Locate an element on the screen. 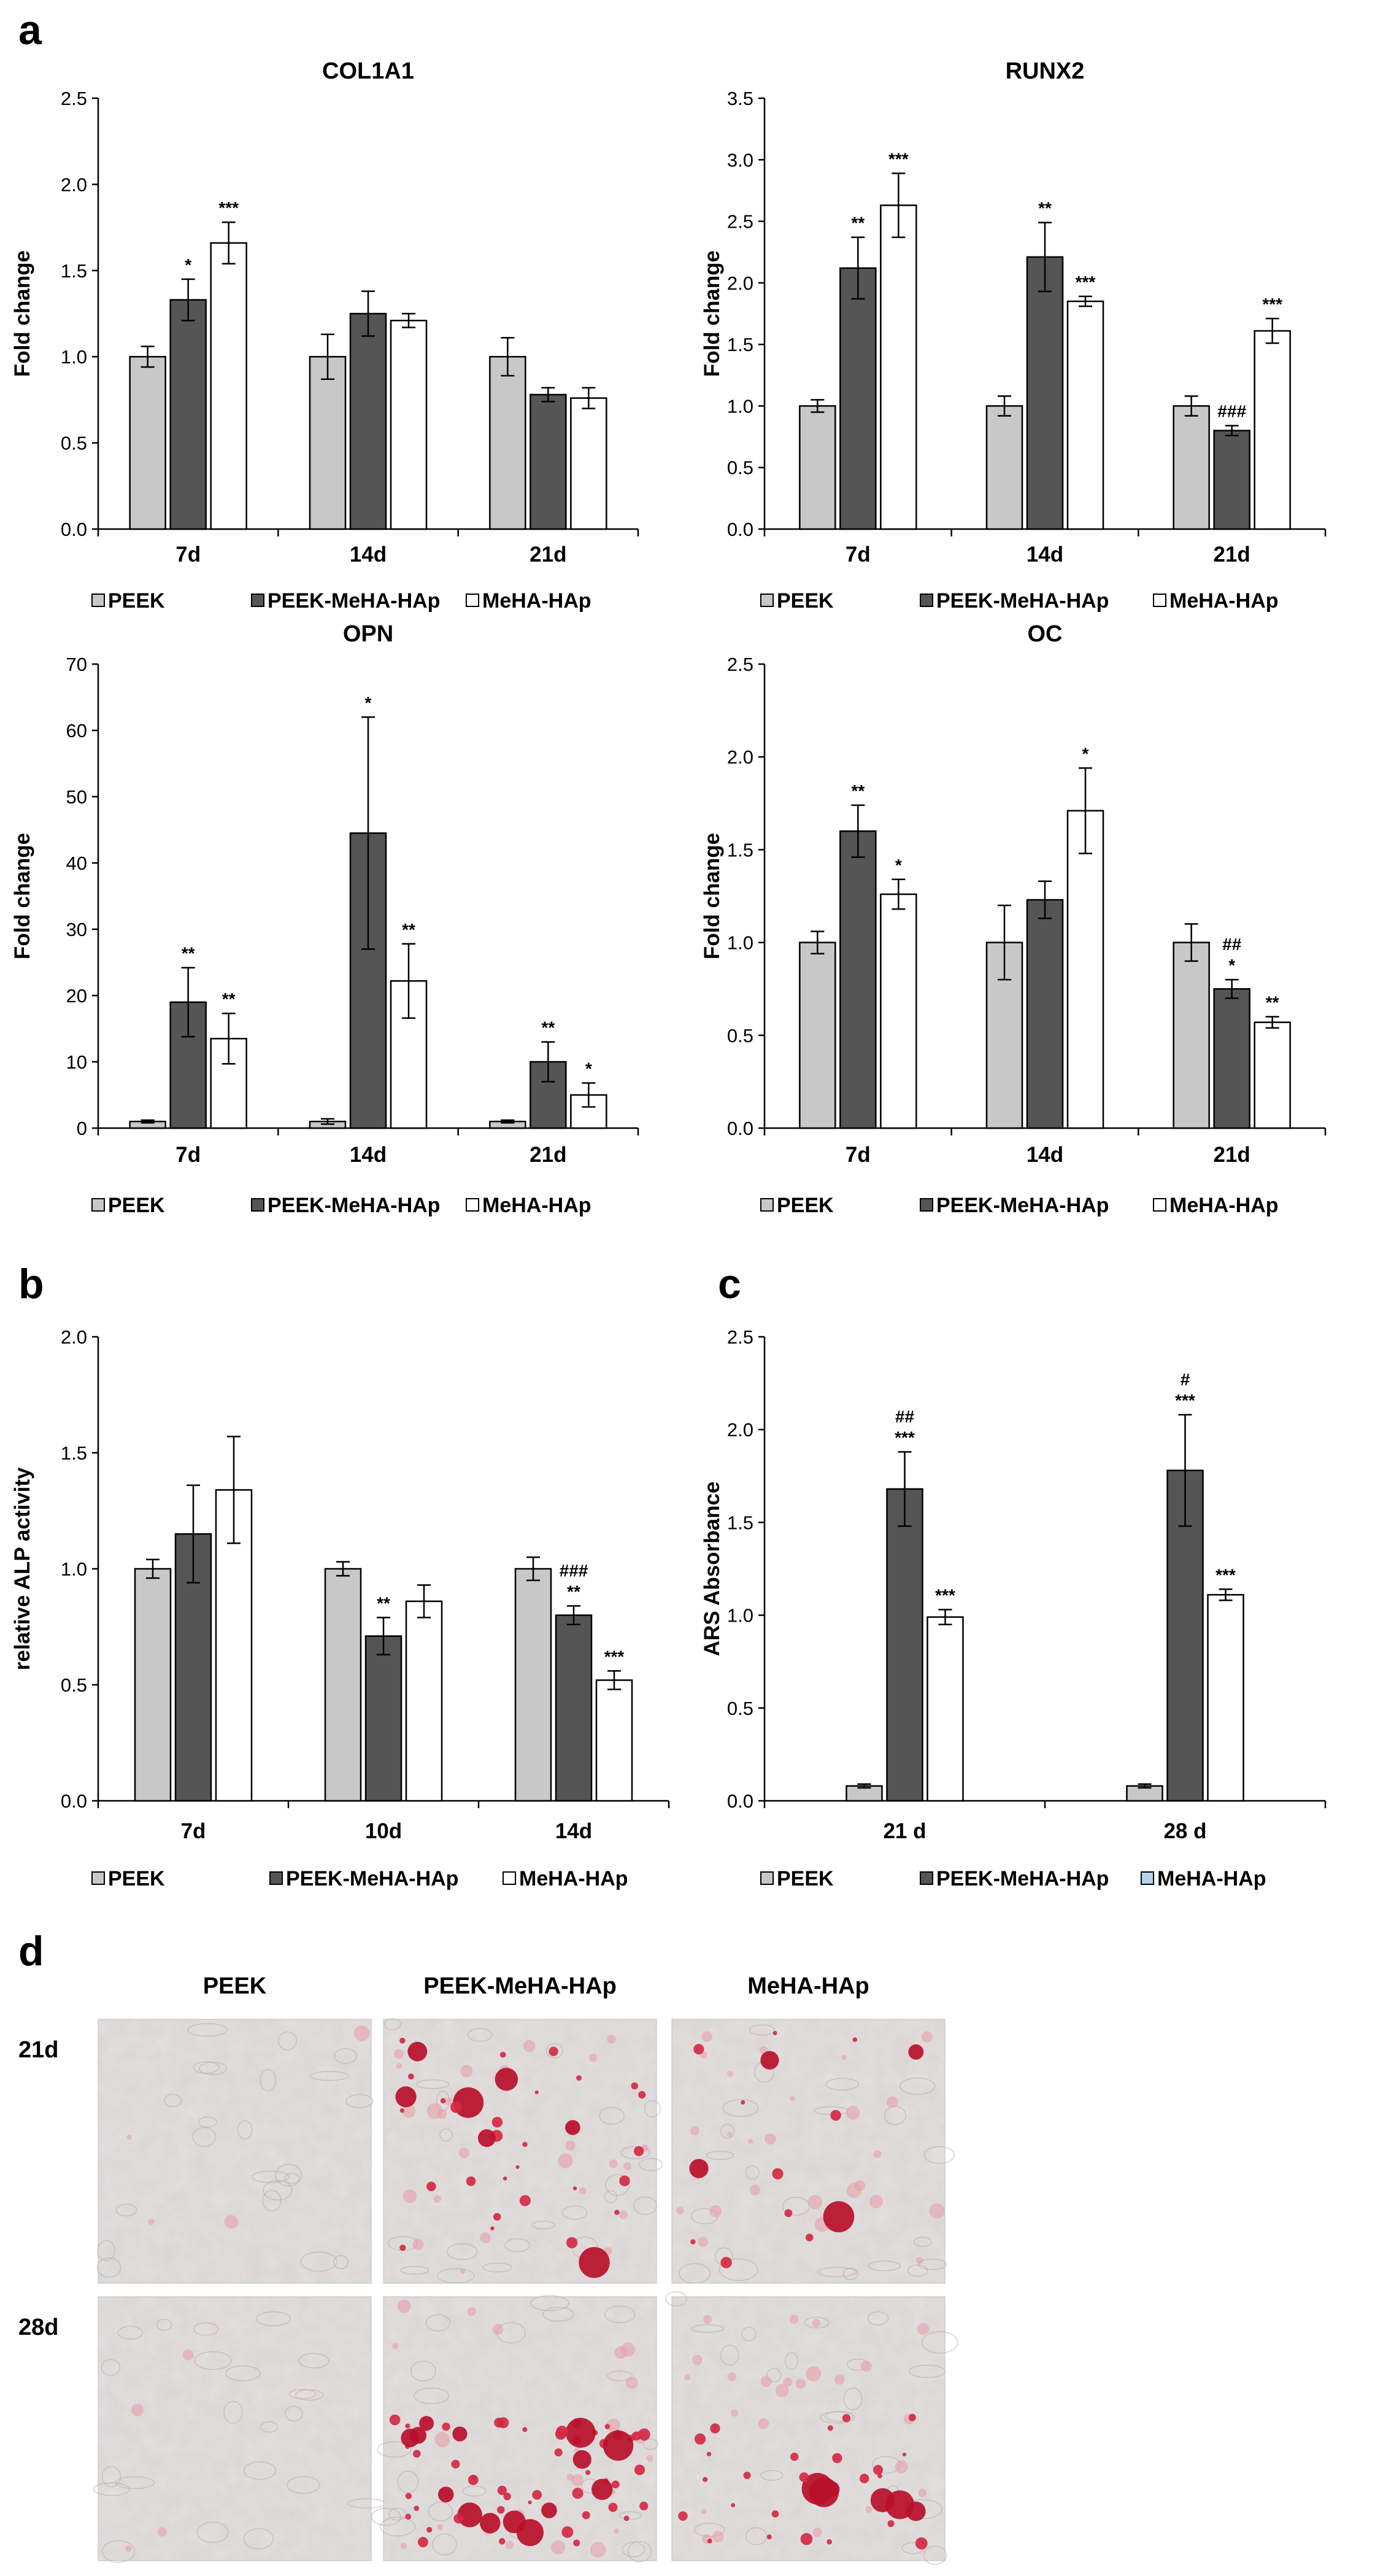 The height and width of the screenshot is (2576, 1383). x-tick-label-7d: 7d is located at coordinates (188, 555).